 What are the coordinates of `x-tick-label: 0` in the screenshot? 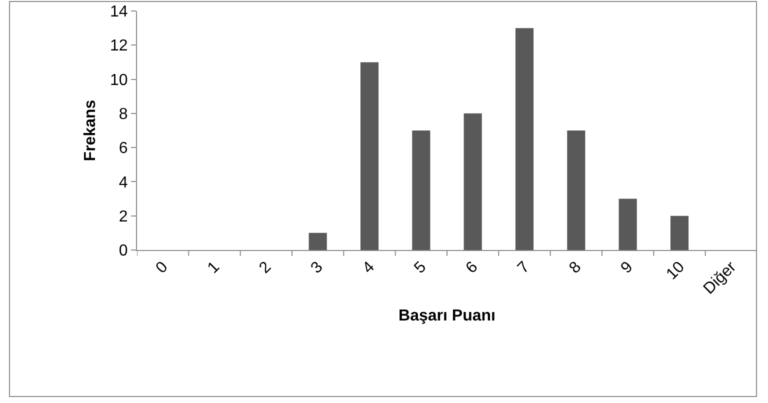 It's located at (162, 267).